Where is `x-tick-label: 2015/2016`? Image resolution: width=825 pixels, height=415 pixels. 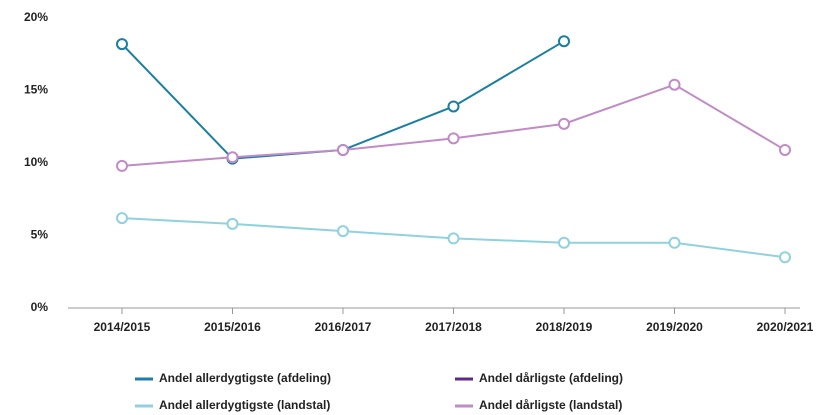
x-tick-label: 2015/2016 is located at coordinates (232, 327).